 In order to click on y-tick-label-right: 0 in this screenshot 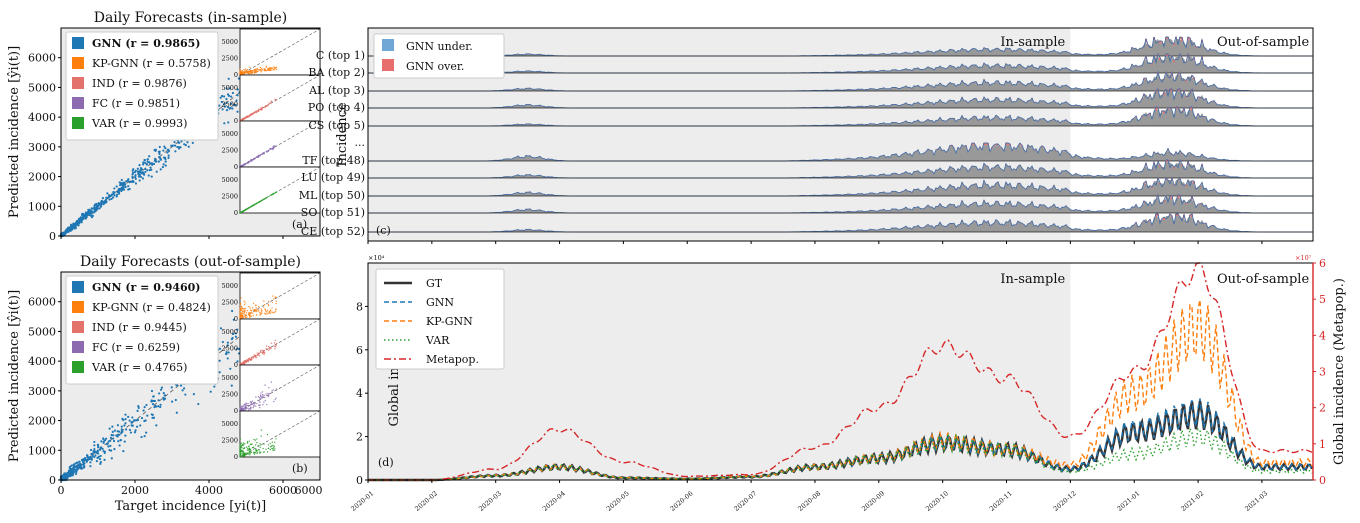, I will do `click(1322, 480)`.